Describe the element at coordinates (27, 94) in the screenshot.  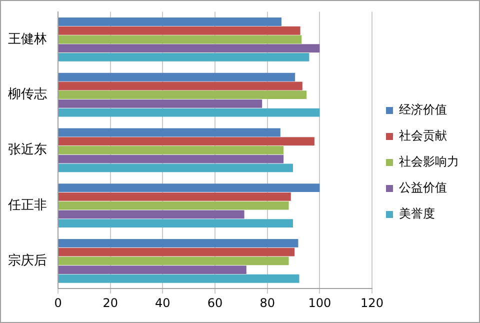
I see `y-tick-label: 柳传志` at that location.